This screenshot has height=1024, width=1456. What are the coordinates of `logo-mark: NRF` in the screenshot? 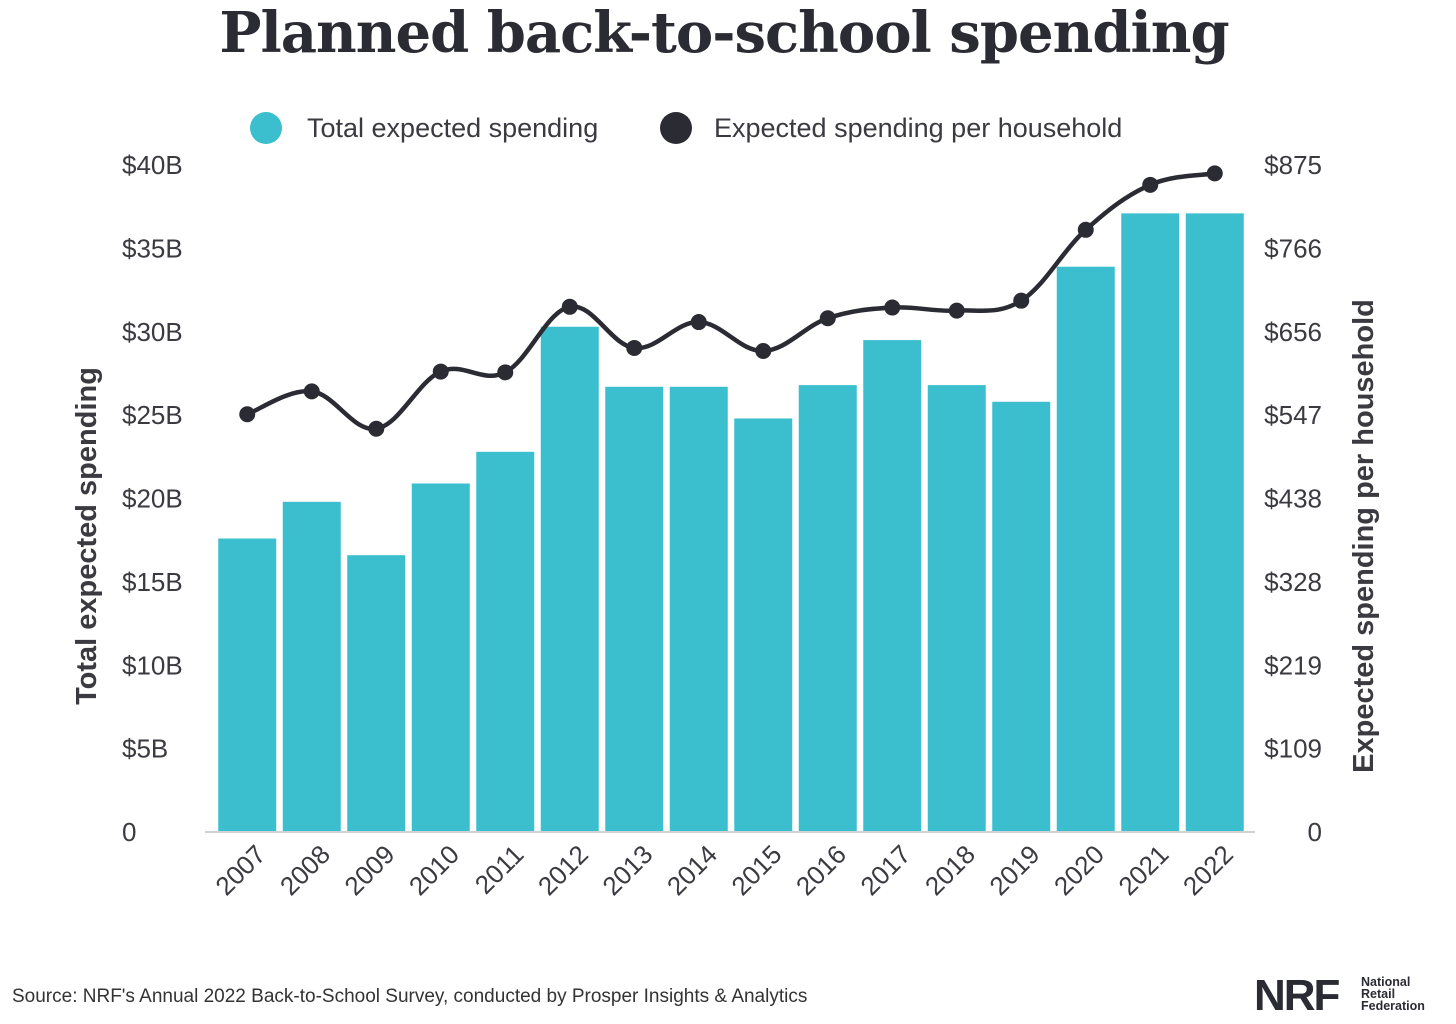 It's located at (1297, 995).